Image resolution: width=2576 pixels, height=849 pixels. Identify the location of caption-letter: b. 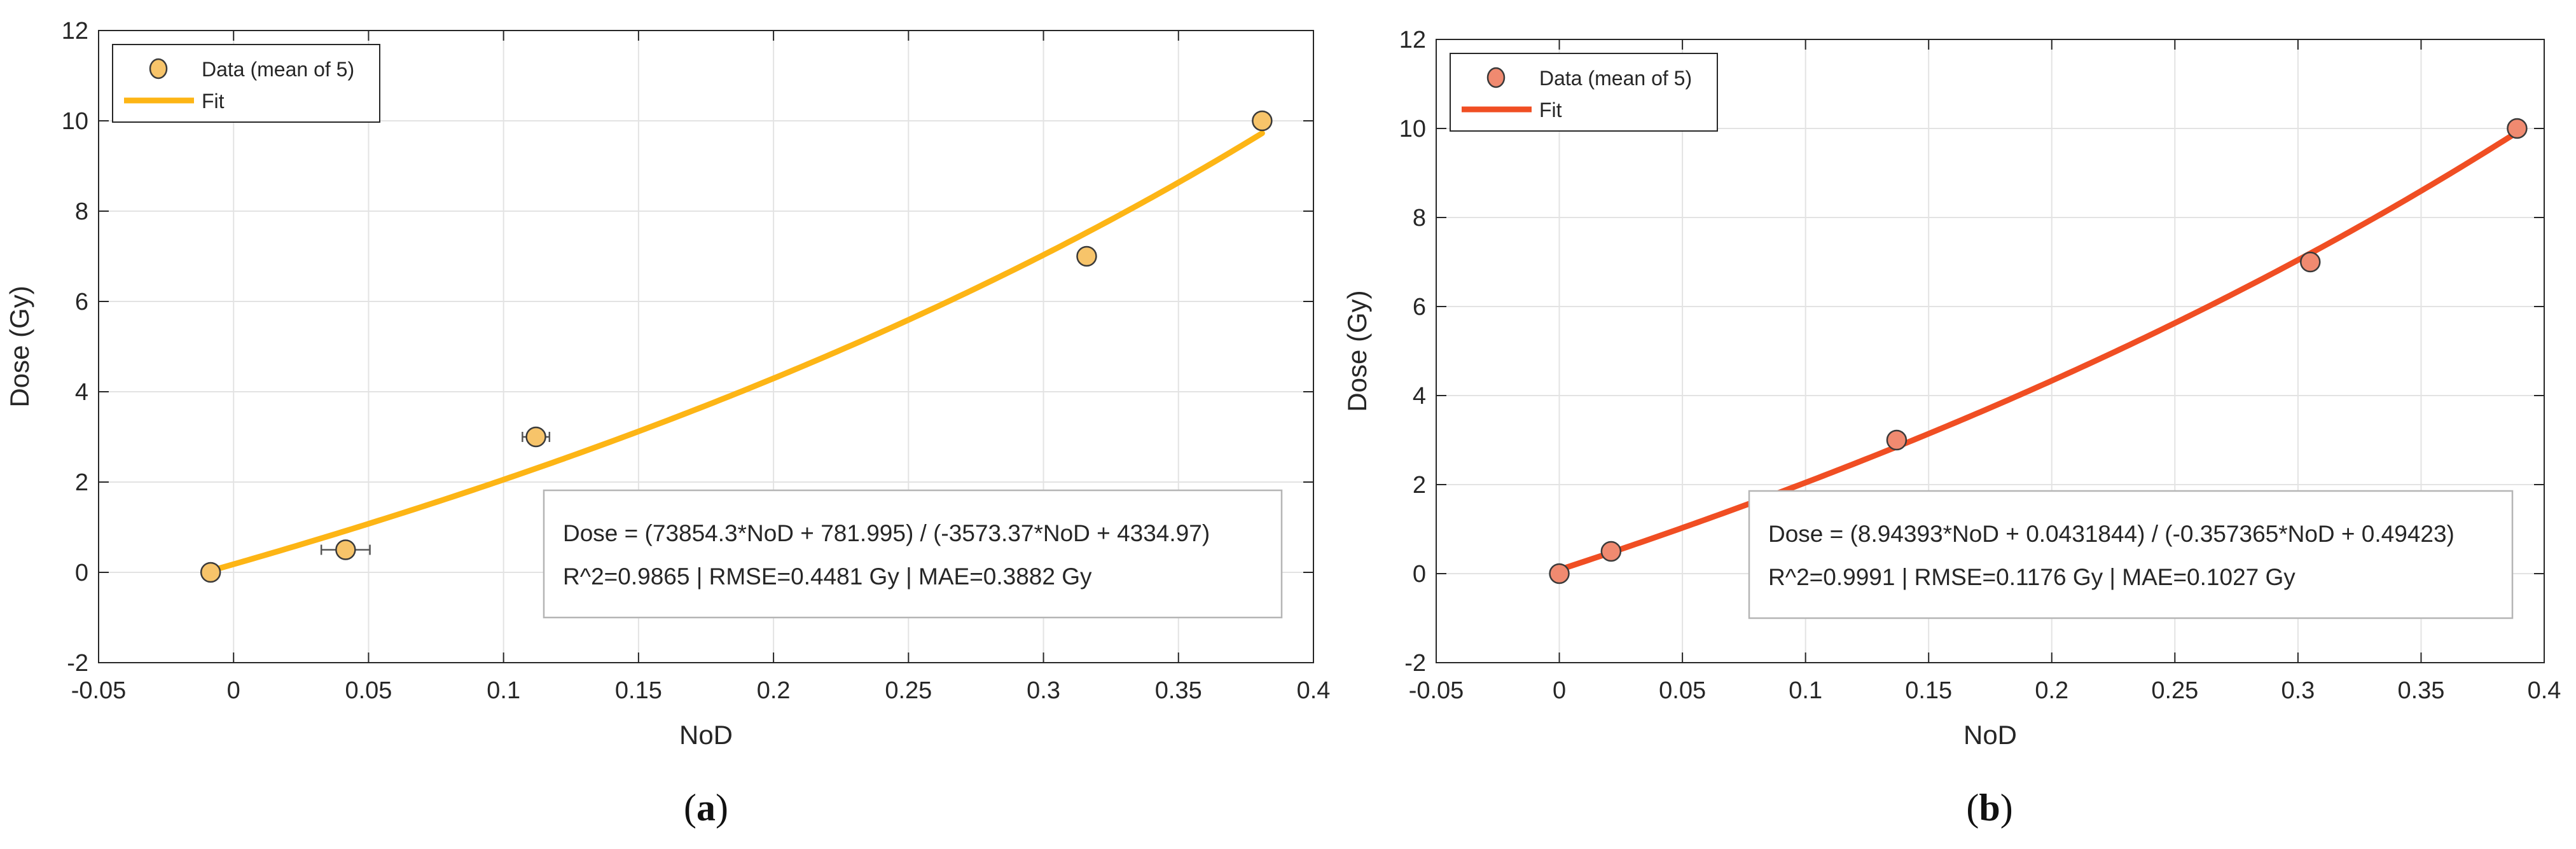
(1989, 808).